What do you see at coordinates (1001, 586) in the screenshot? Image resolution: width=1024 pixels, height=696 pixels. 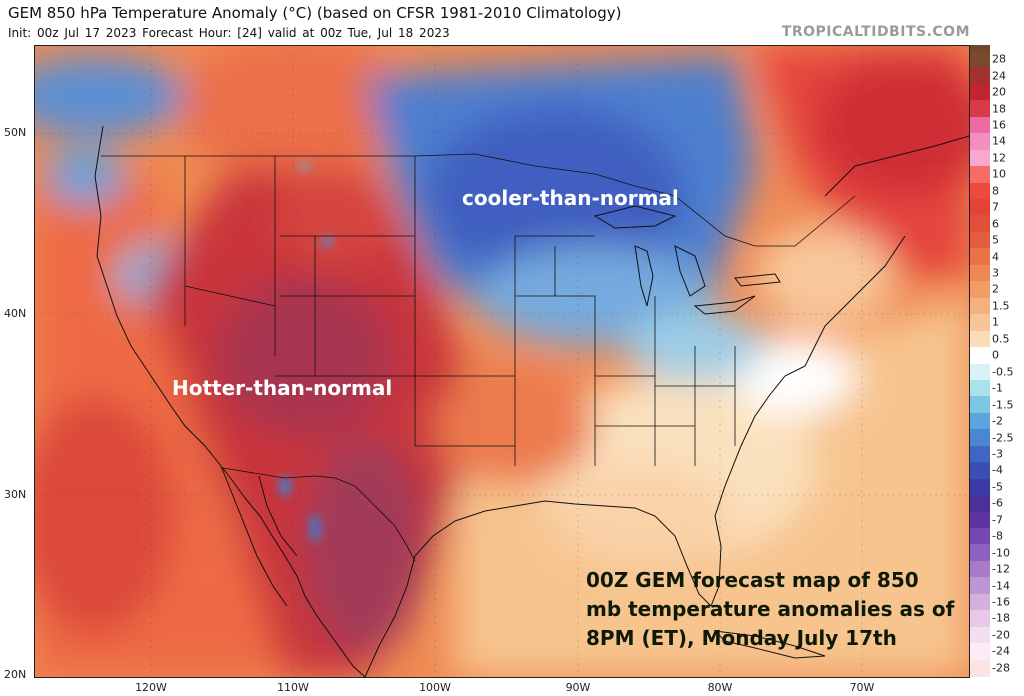 I see `colorbar-label: -14` at bounding box center [1001, 586].